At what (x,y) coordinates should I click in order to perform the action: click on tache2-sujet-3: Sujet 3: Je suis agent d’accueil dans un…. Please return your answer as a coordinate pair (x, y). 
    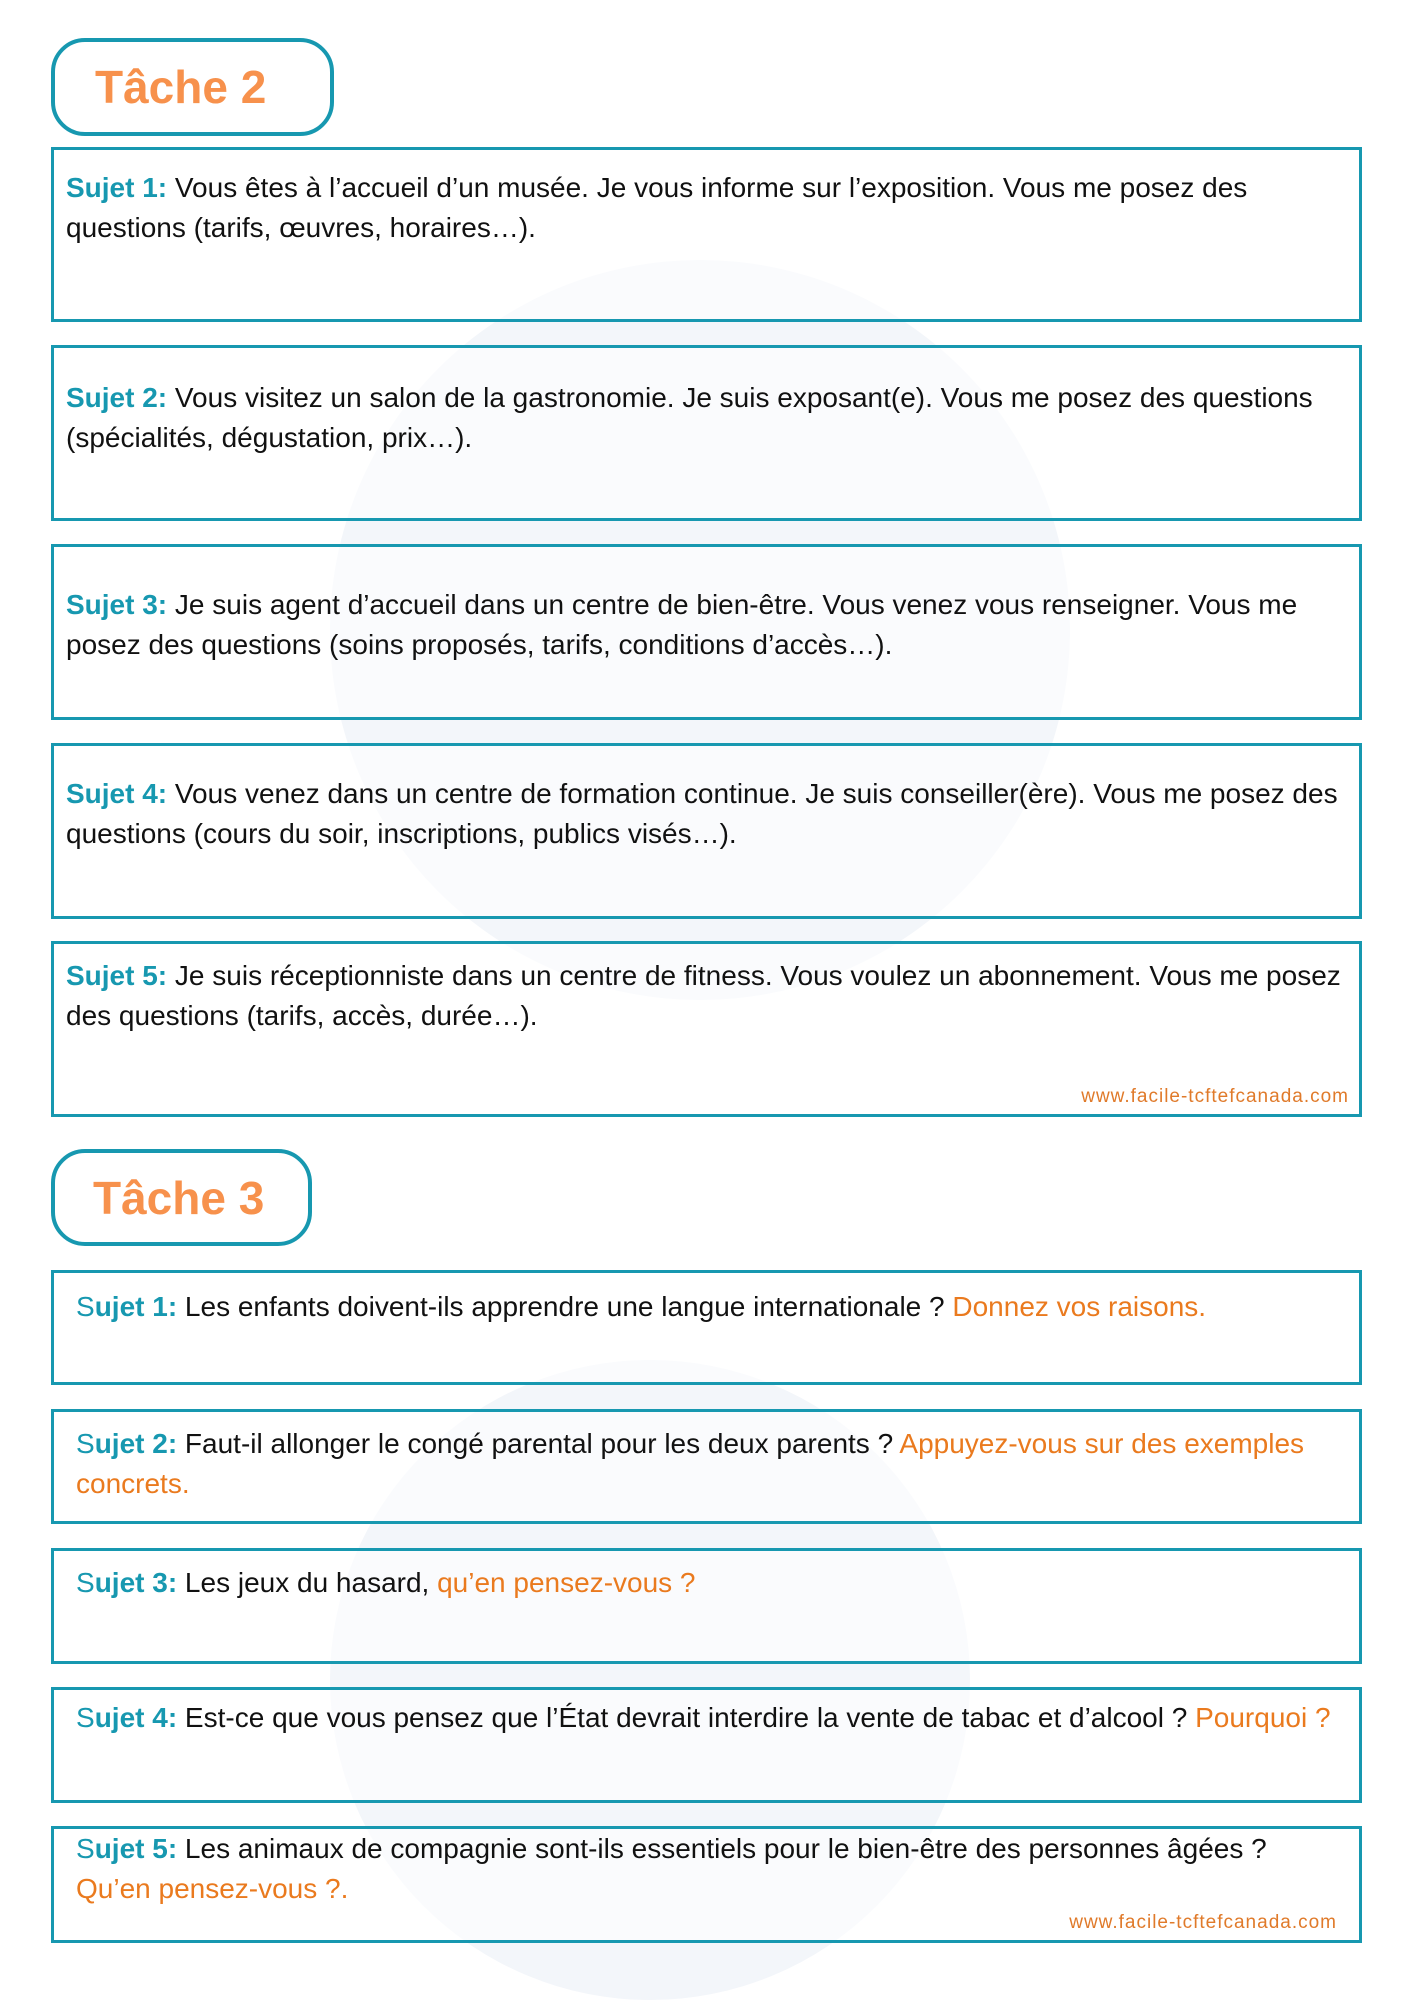
    Looking at the image, I should click on (706, 632).